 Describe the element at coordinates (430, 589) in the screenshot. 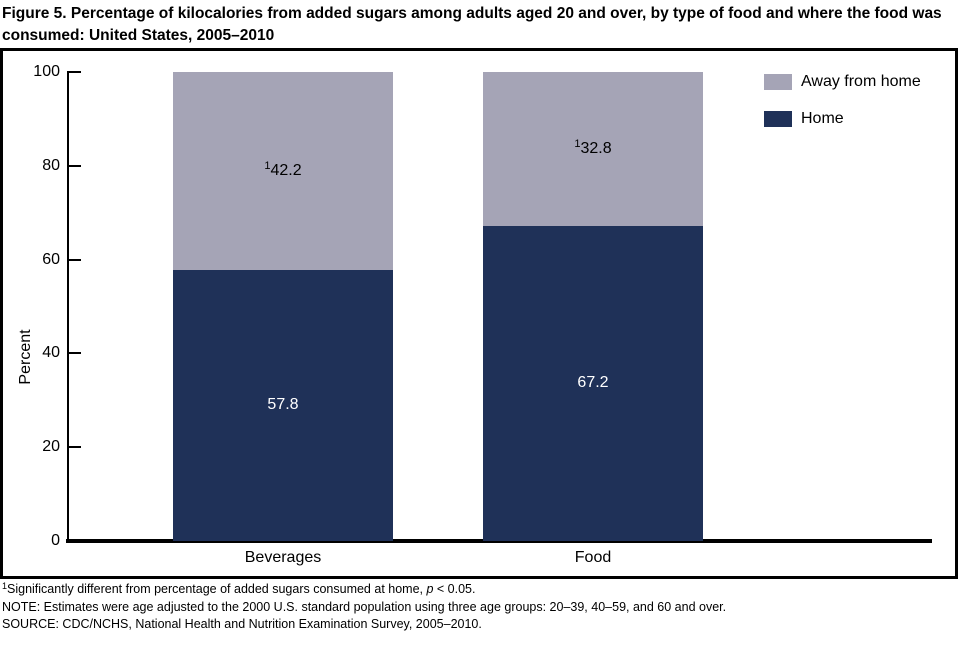

I see `italic-p: p` at that location.